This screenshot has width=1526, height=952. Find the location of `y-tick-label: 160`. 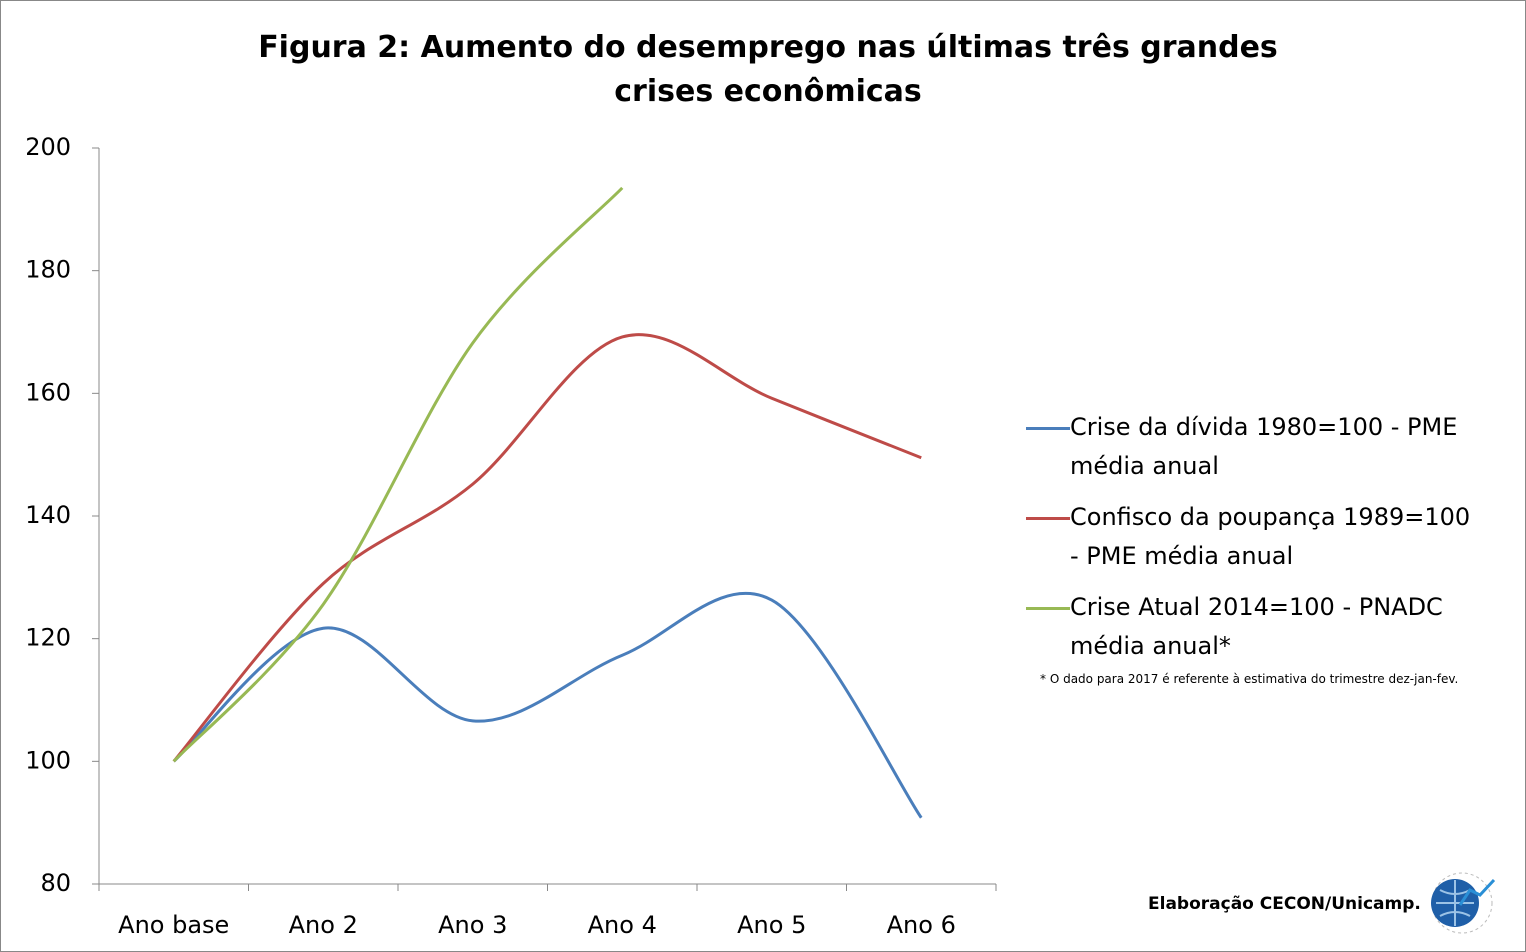

y-tick-label: 160 is located at coordinates (48, 392).